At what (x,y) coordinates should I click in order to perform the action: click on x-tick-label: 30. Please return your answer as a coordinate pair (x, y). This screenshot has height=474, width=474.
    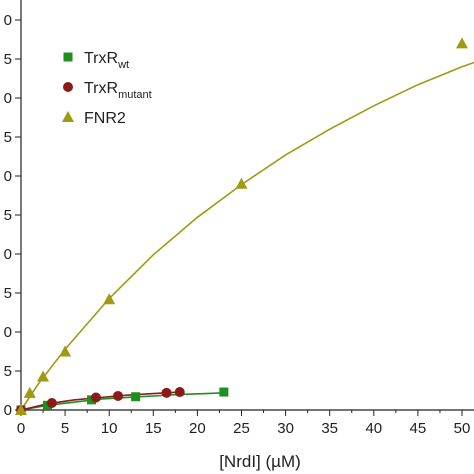
    Looking at the image, I should click on (285, 428).